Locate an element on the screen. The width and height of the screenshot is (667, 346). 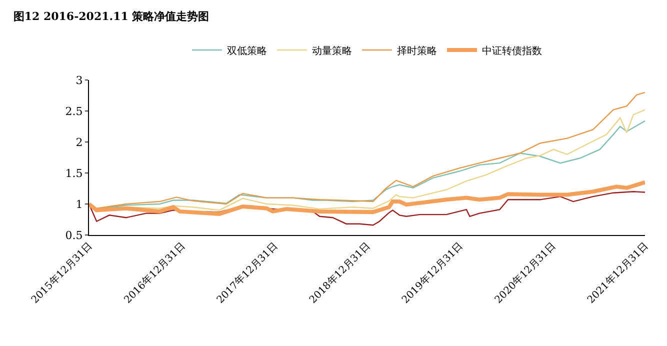
chart-title: 图12 2016-2021.11 策略净值走势图 is located at coordinates (111, 16).